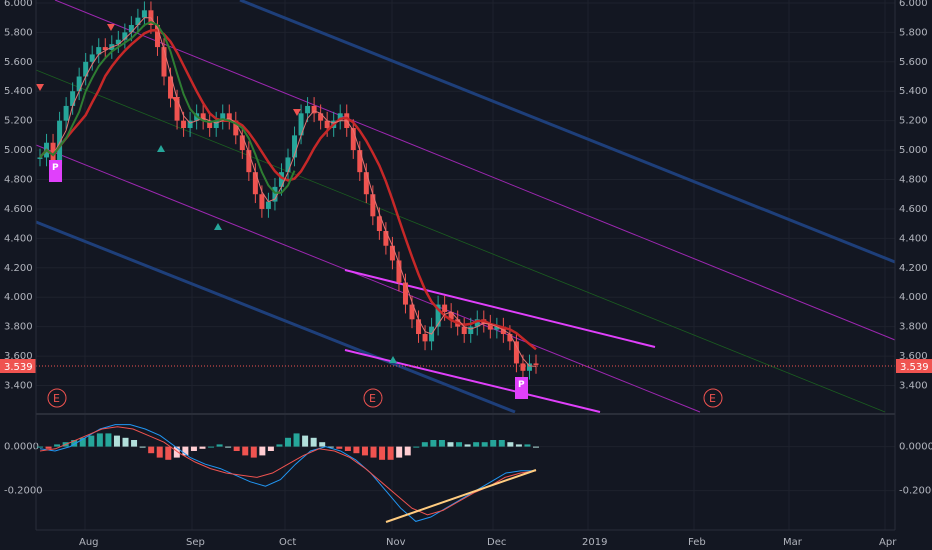 This screenshot has width=932, height=550. What do you see at coordinates (21, 447) in the screenshot?
I see `macd-tick-label: 0.0000` at bounding box center [21, 447].